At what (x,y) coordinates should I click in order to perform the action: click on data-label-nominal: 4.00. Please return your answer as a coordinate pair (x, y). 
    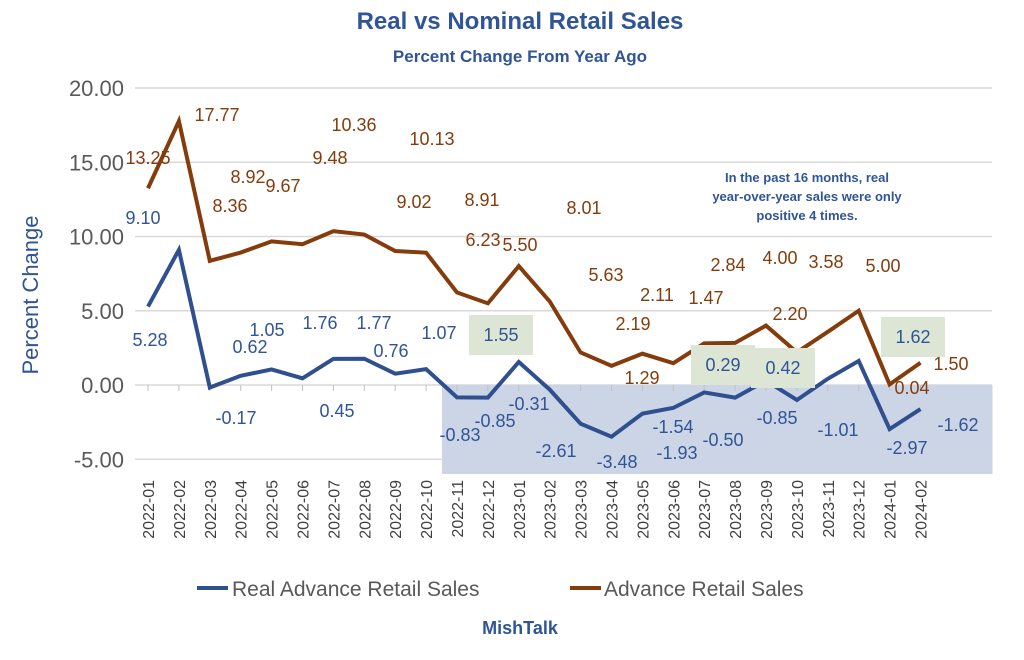
    Looking at the image, I should click on (779, 258).